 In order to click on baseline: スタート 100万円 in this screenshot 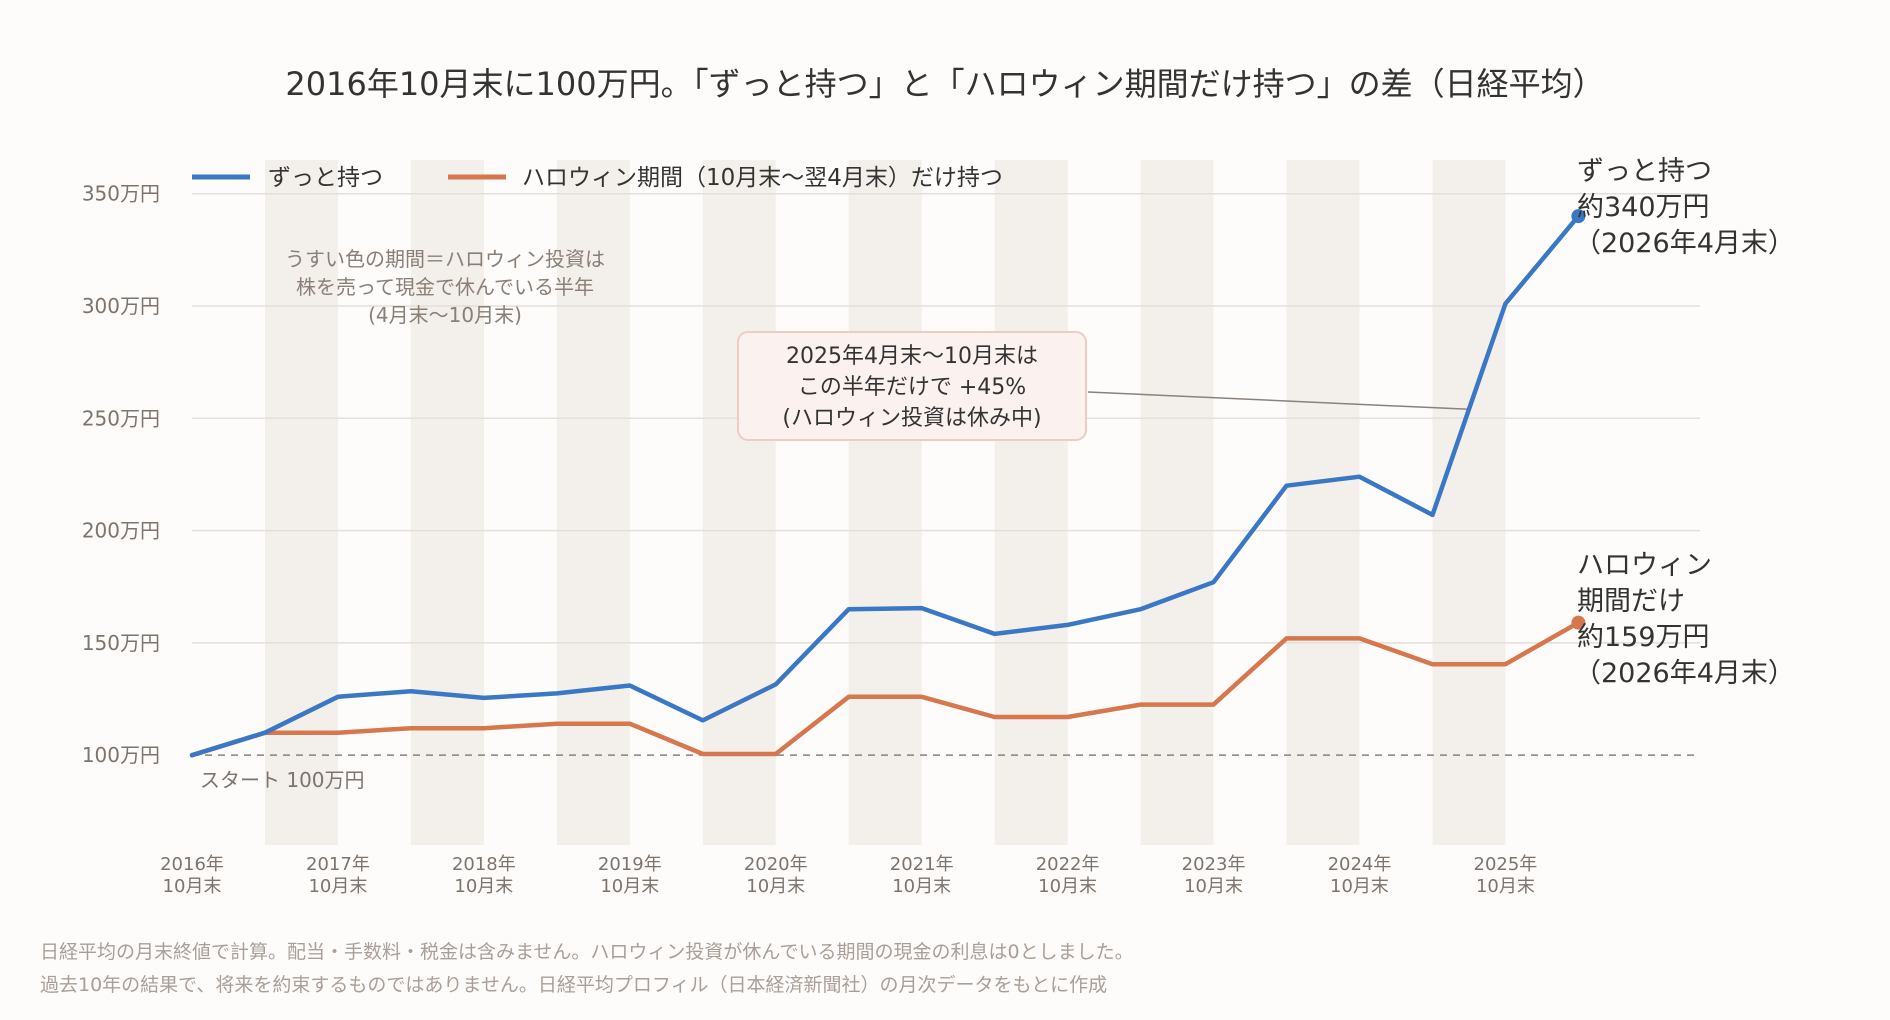, I will do `click(946, 773)`.